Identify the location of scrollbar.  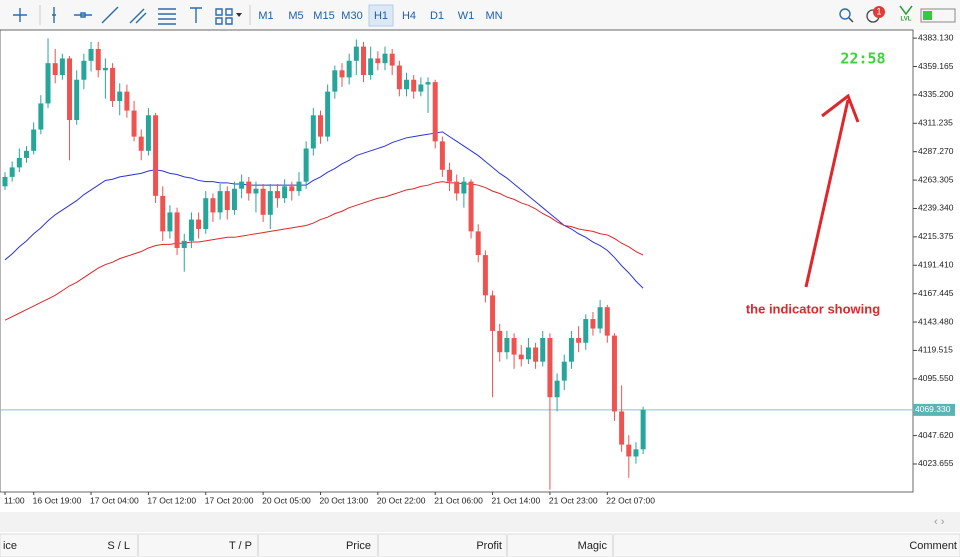
(480, 522).